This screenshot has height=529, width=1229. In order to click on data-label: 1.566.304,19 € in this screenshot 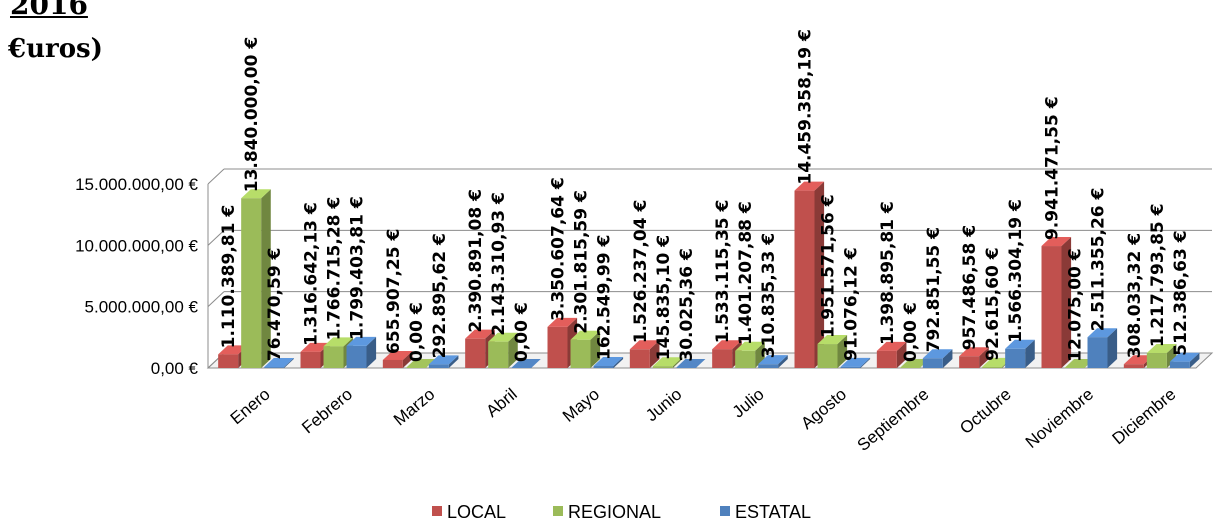, I will do `click(1016, 271)`.